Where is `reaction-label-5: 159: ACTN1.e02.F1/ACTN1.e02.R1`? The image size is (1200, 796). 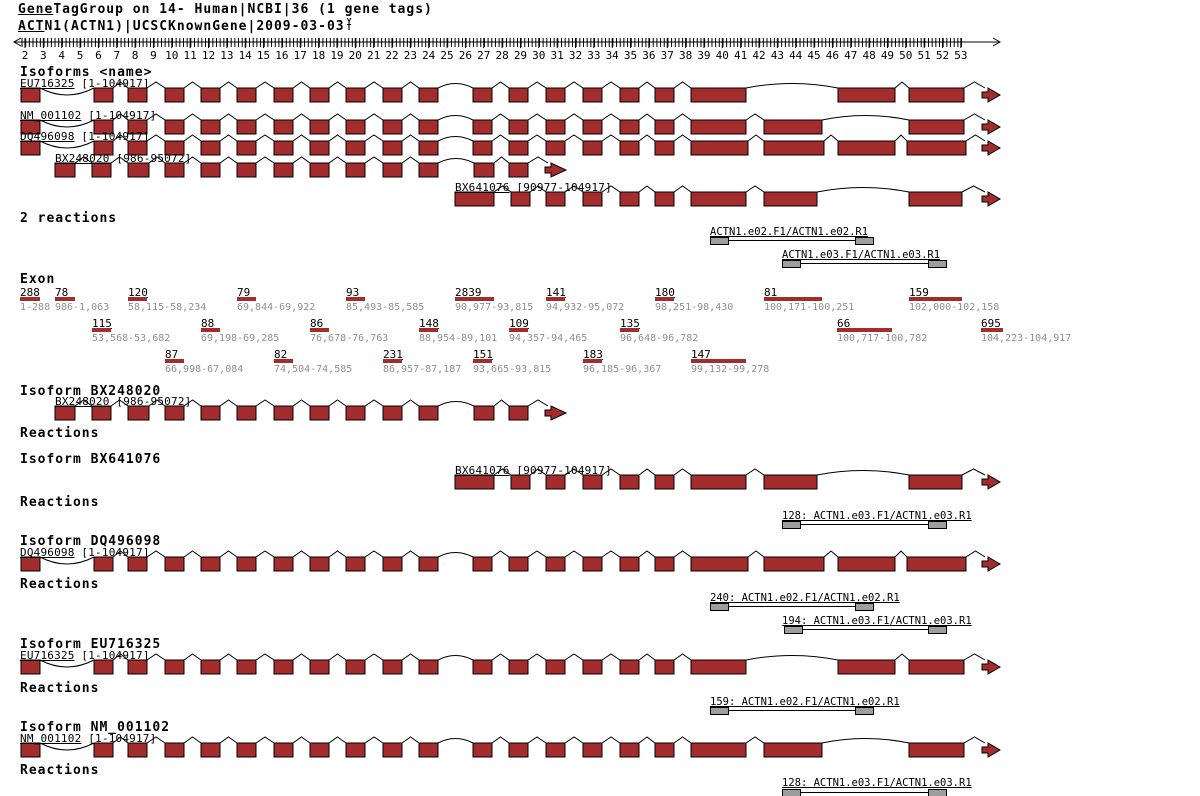 reaction-label-5: 159: ACTN1.e02.F1/ACTN1.e02.R1 is located at coordinates (805, 702).